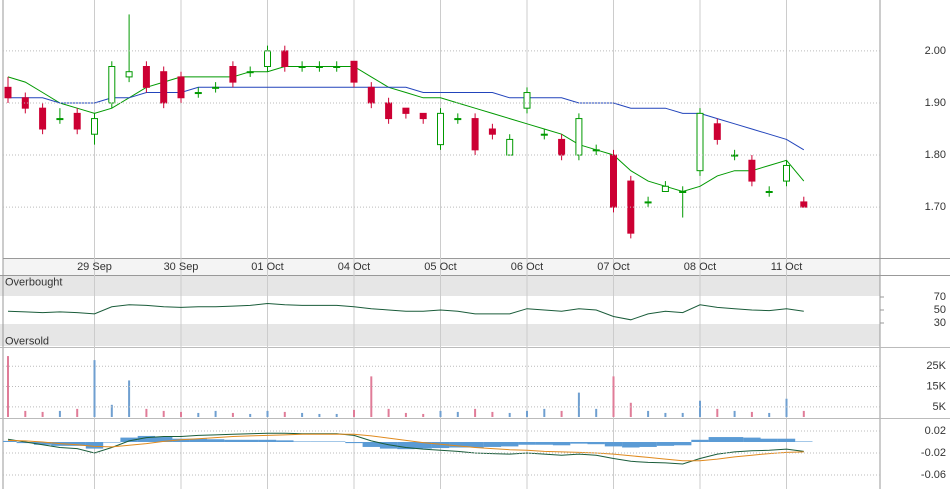 The image size is (950, 489). What do you see at coordinates (935, 431) in the screenshot?
I see `y-tick-label: 0.02` at bounding box center [935, 431].